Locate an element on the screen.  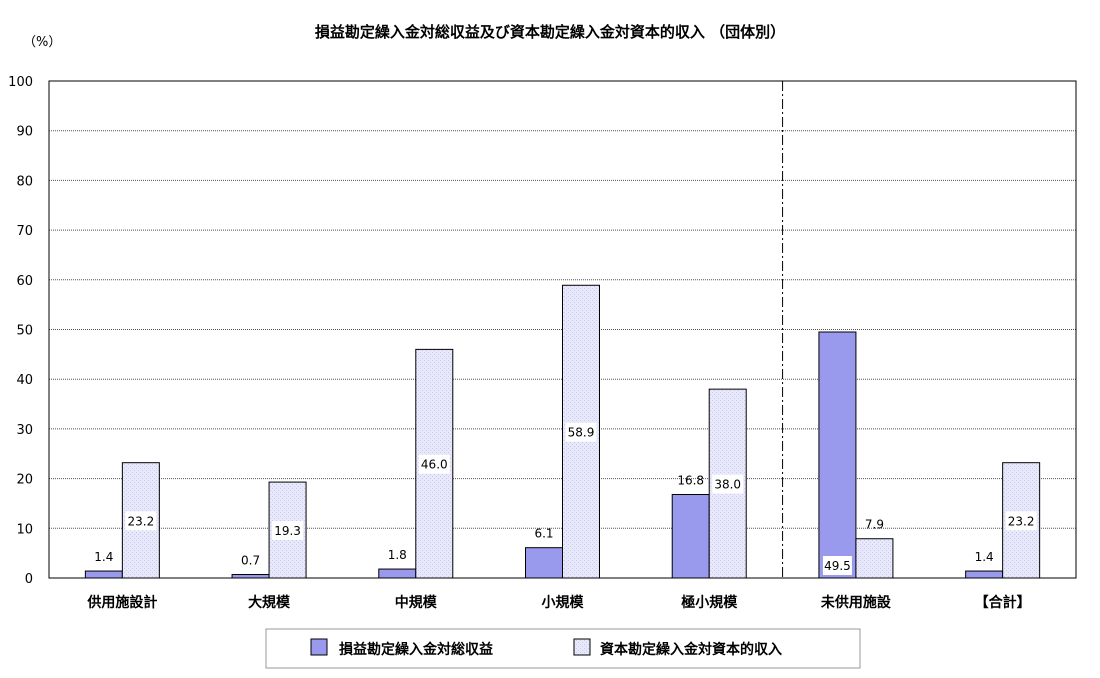
data-label-series-1: 1.8 is located at coordinates (397, 555).